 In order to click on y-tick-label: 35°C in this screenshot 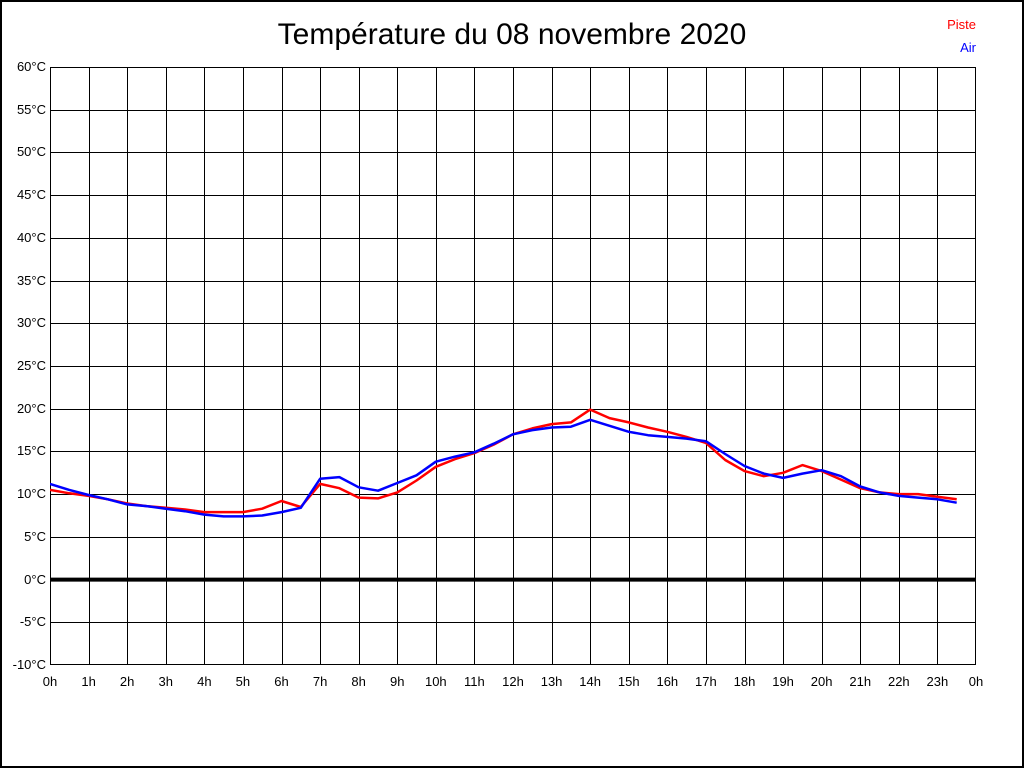, I will do `click(31, 280)`.